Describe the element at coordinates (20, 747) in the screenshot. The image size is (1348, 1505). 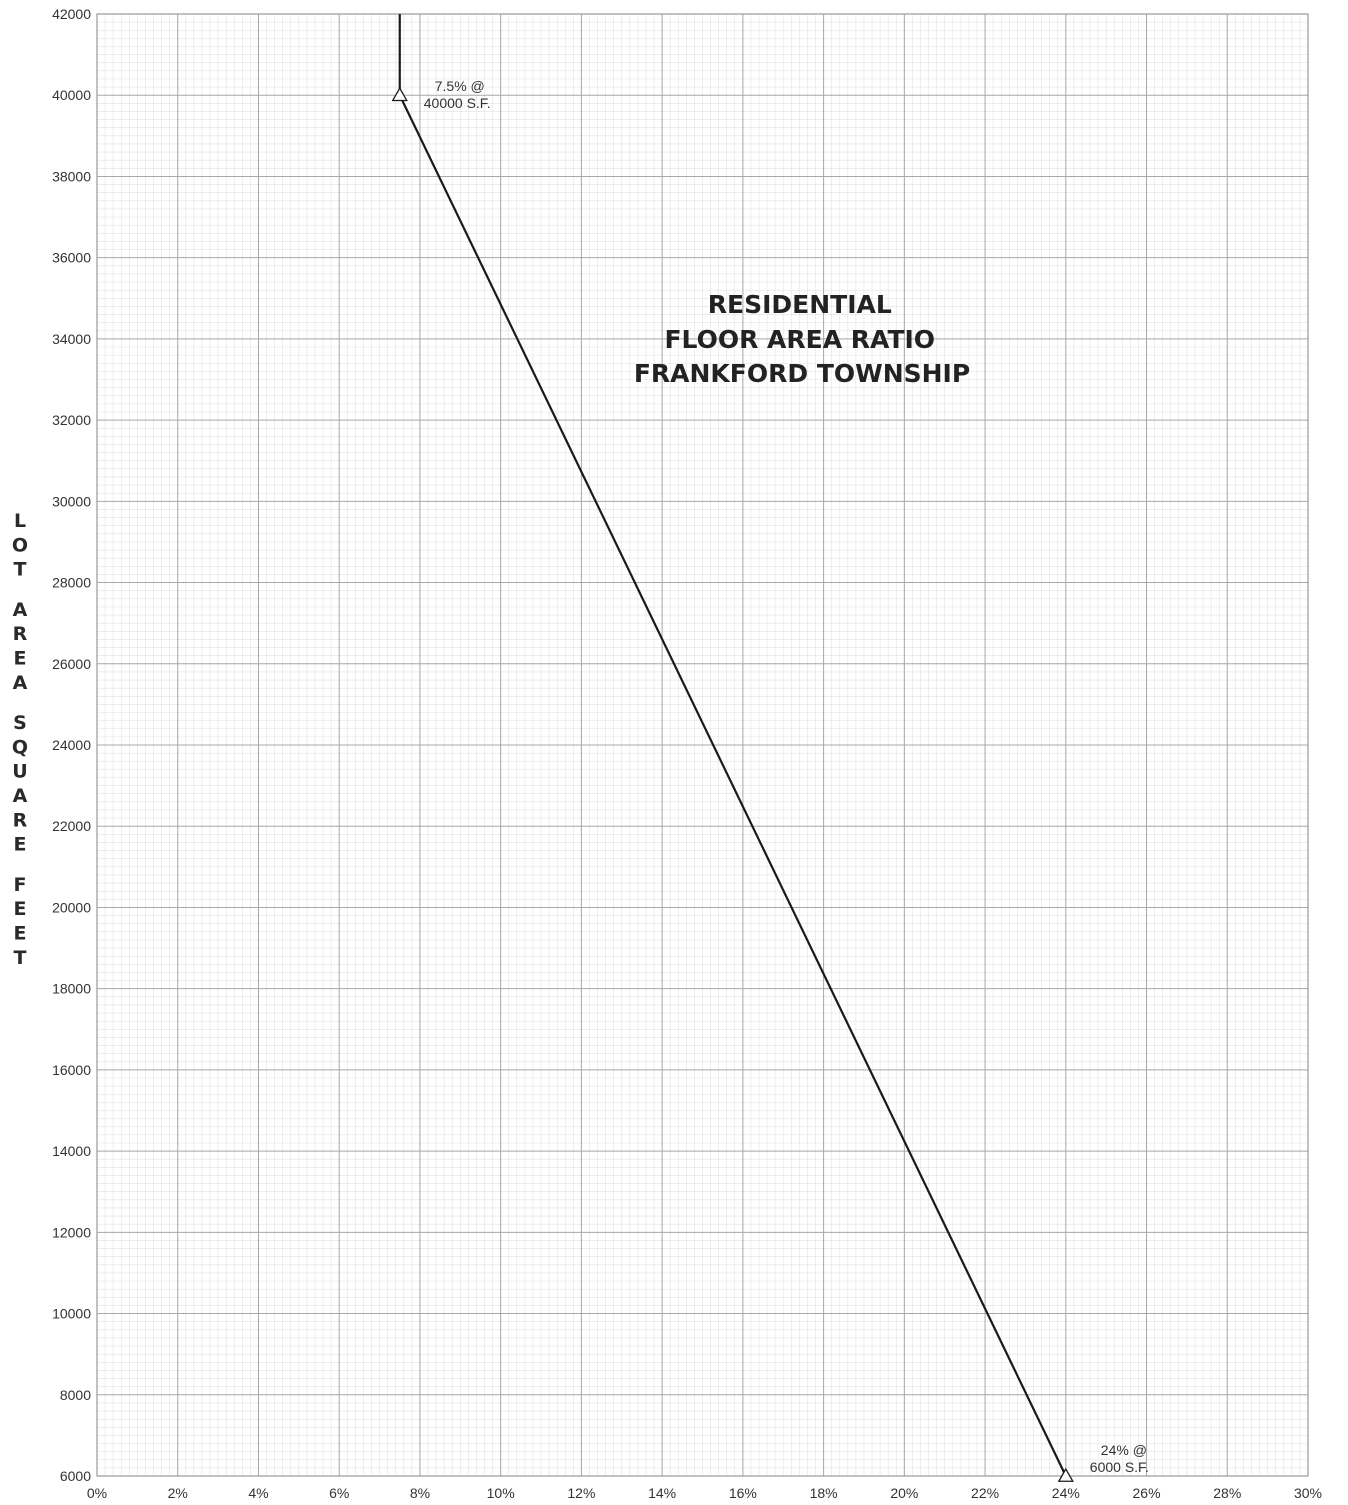
I see `y-axis-title-letter: Q` at that location.